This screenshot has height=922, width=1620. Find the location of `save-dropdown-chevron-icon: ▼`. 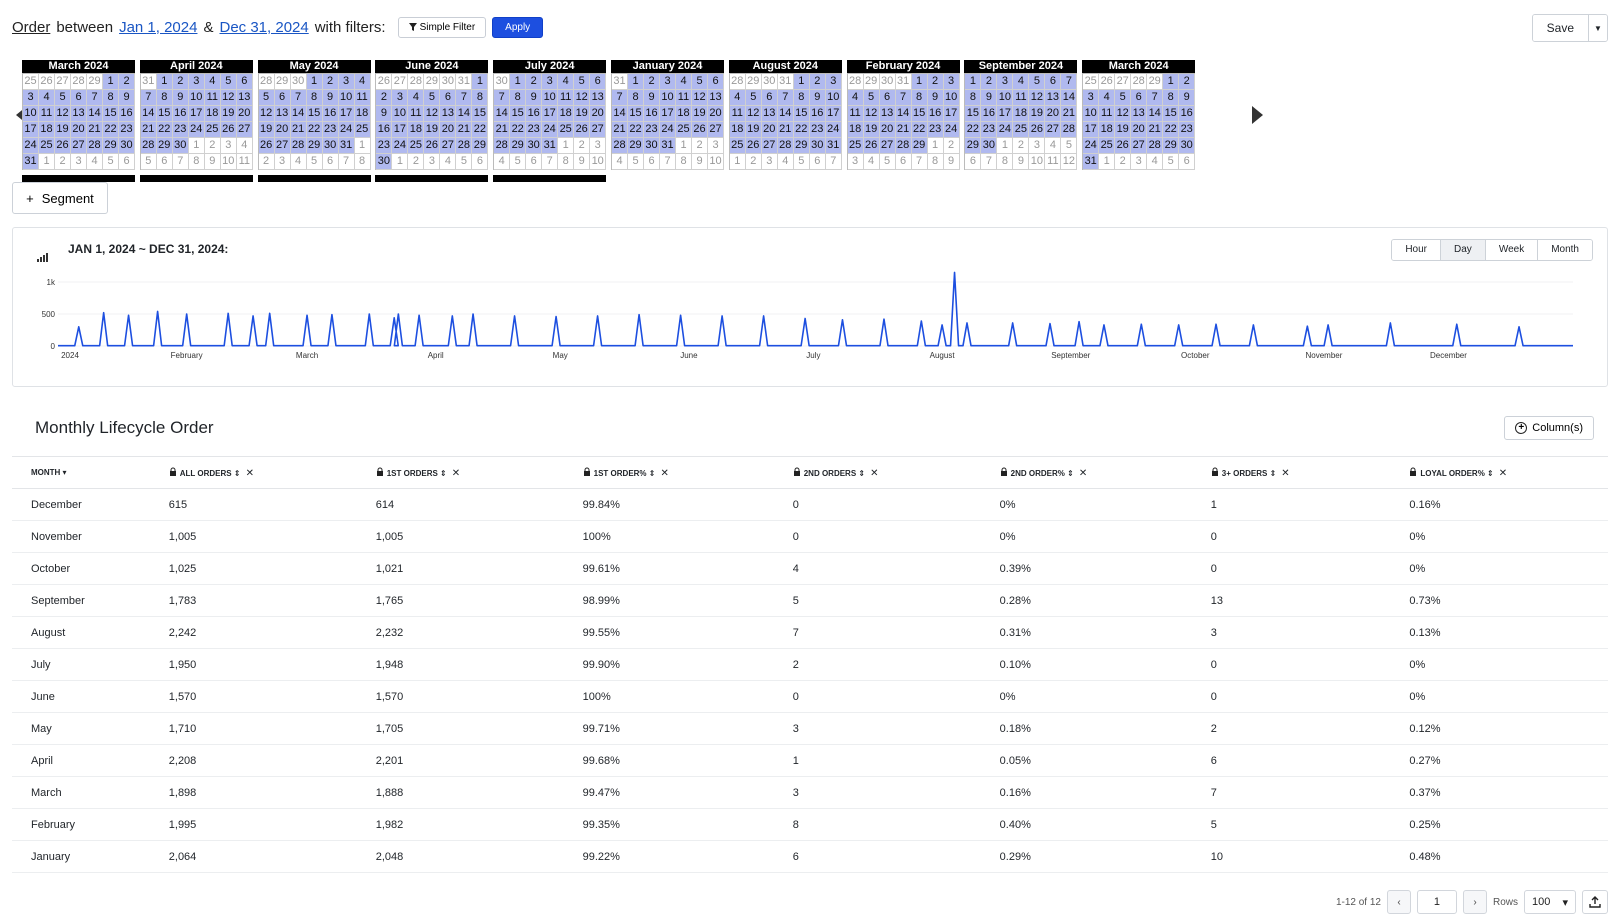

save-dropdown-chevron-icon: ▼ is located at coordinates (1598, 28).